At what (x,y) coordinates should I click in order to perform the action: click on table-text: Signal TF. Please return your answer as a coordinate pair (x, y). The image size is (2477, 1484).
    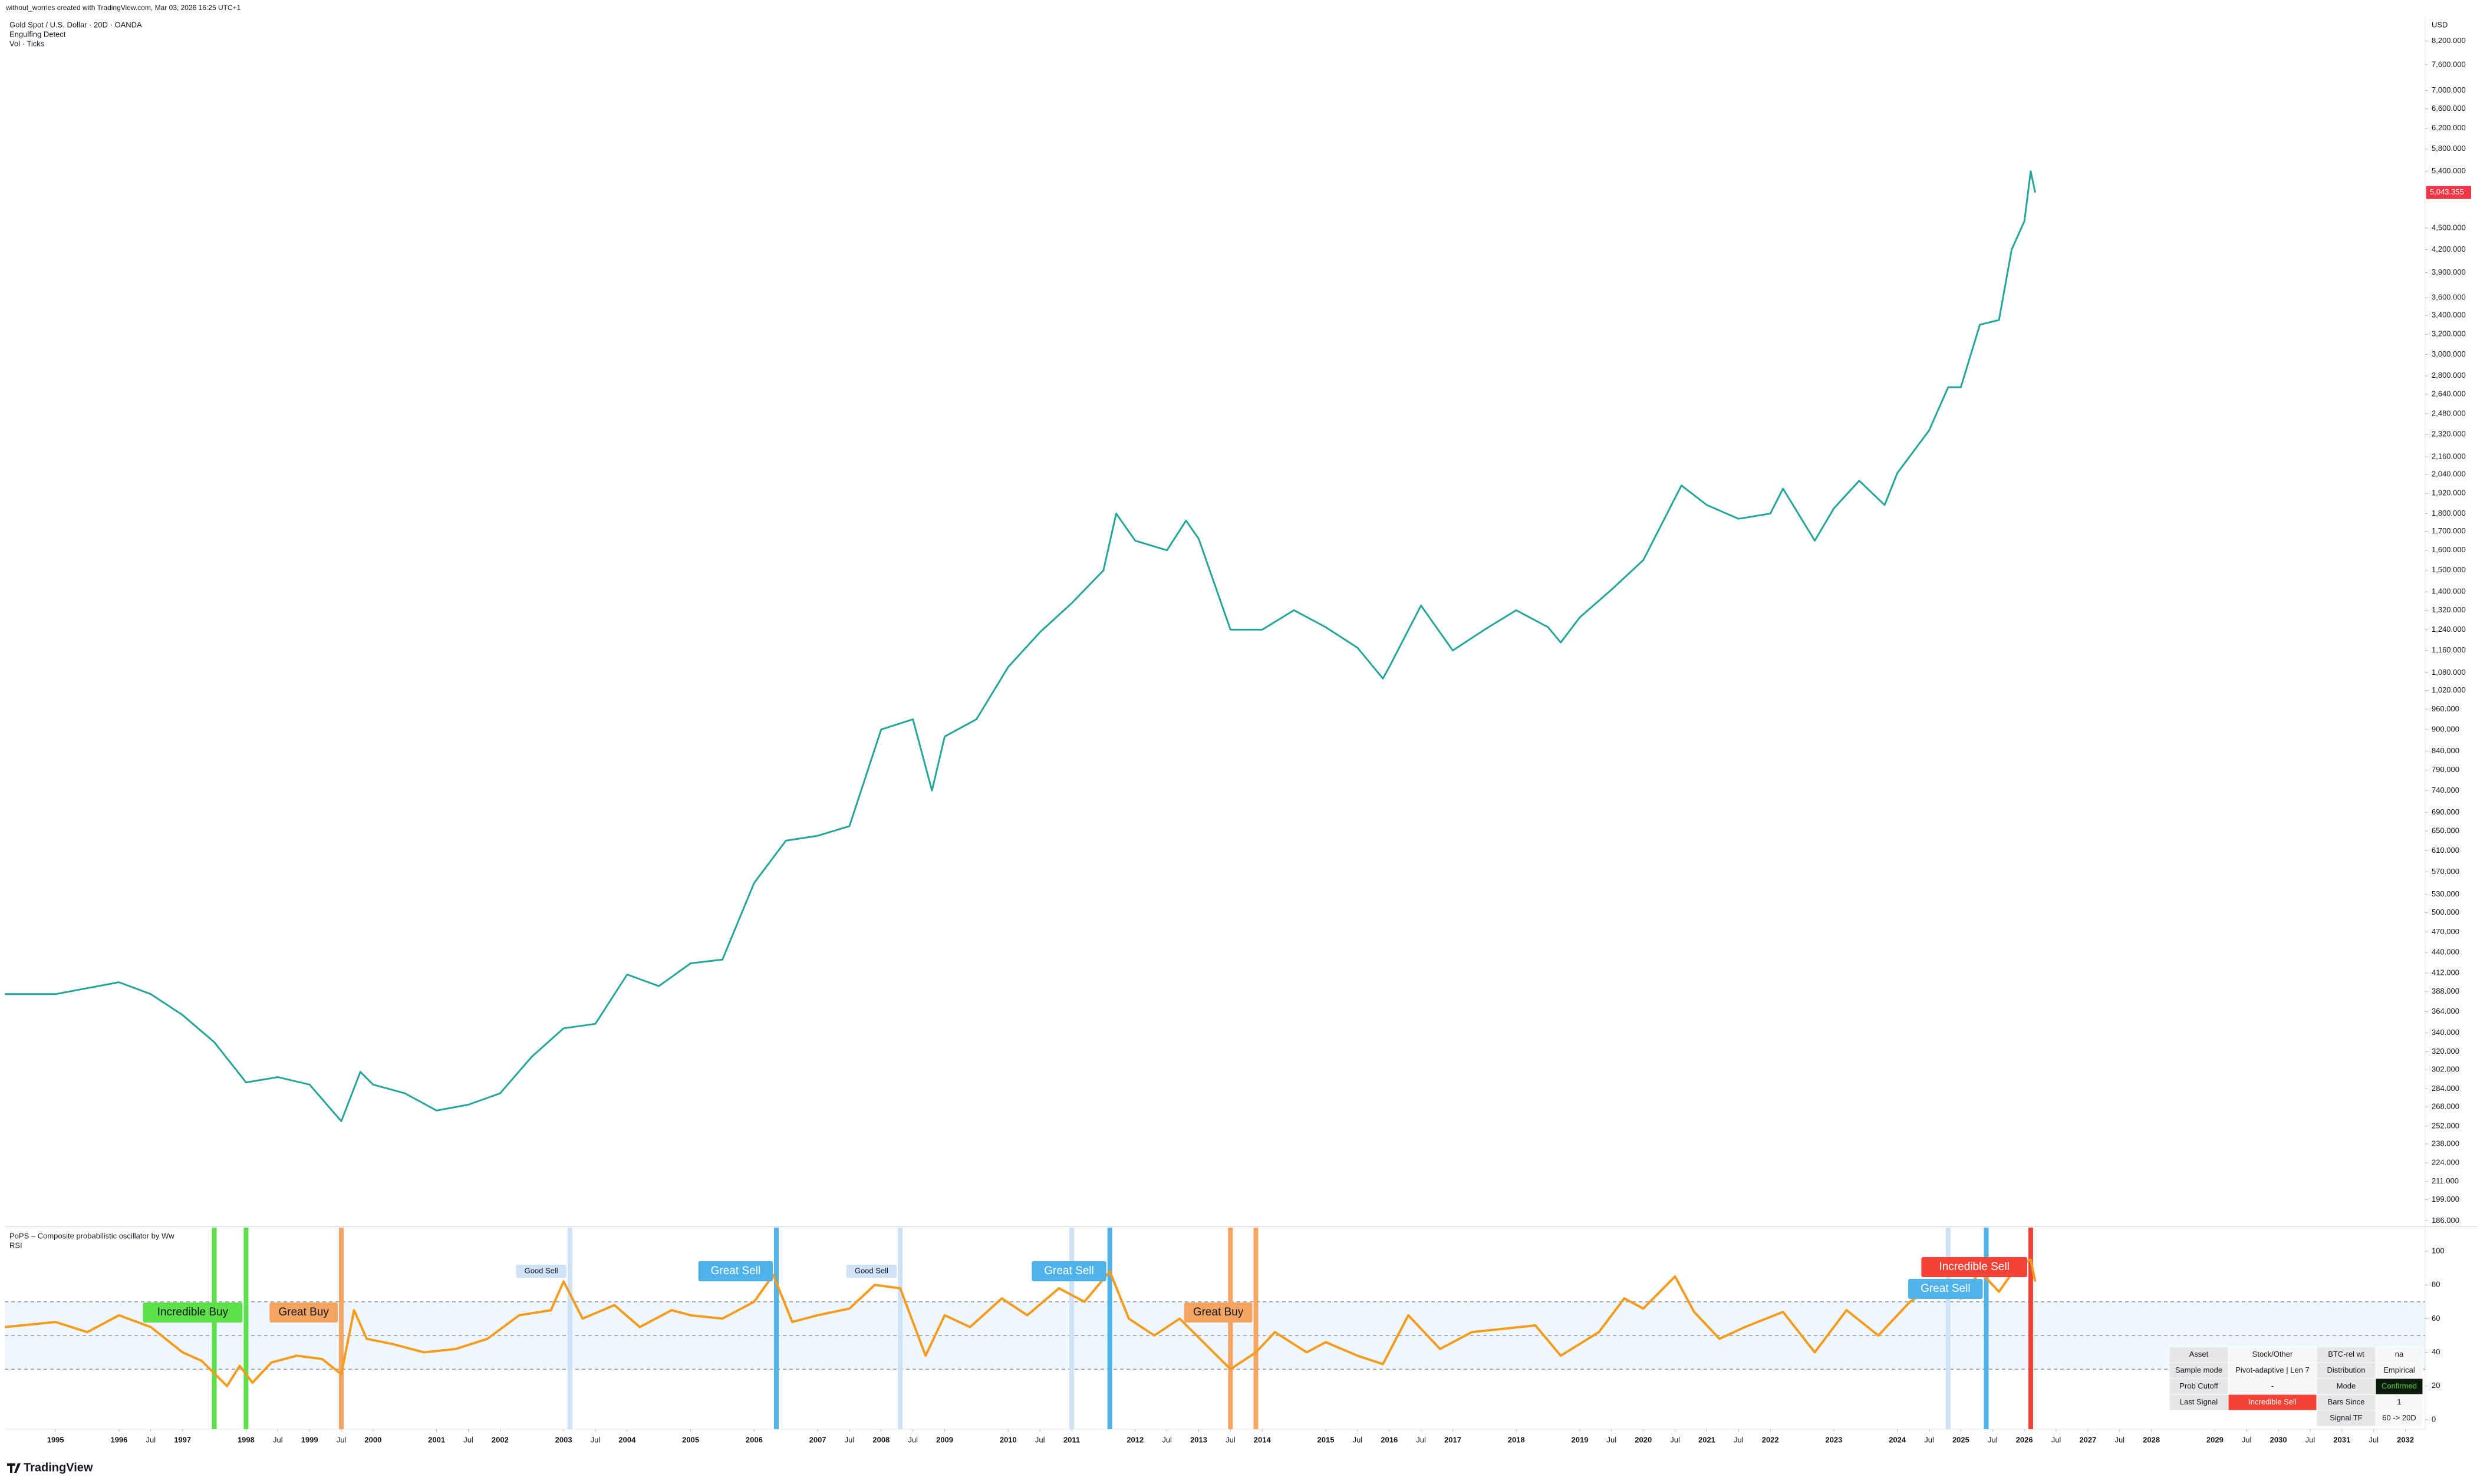
    Looking at the image, I should click on (2346, 1417).